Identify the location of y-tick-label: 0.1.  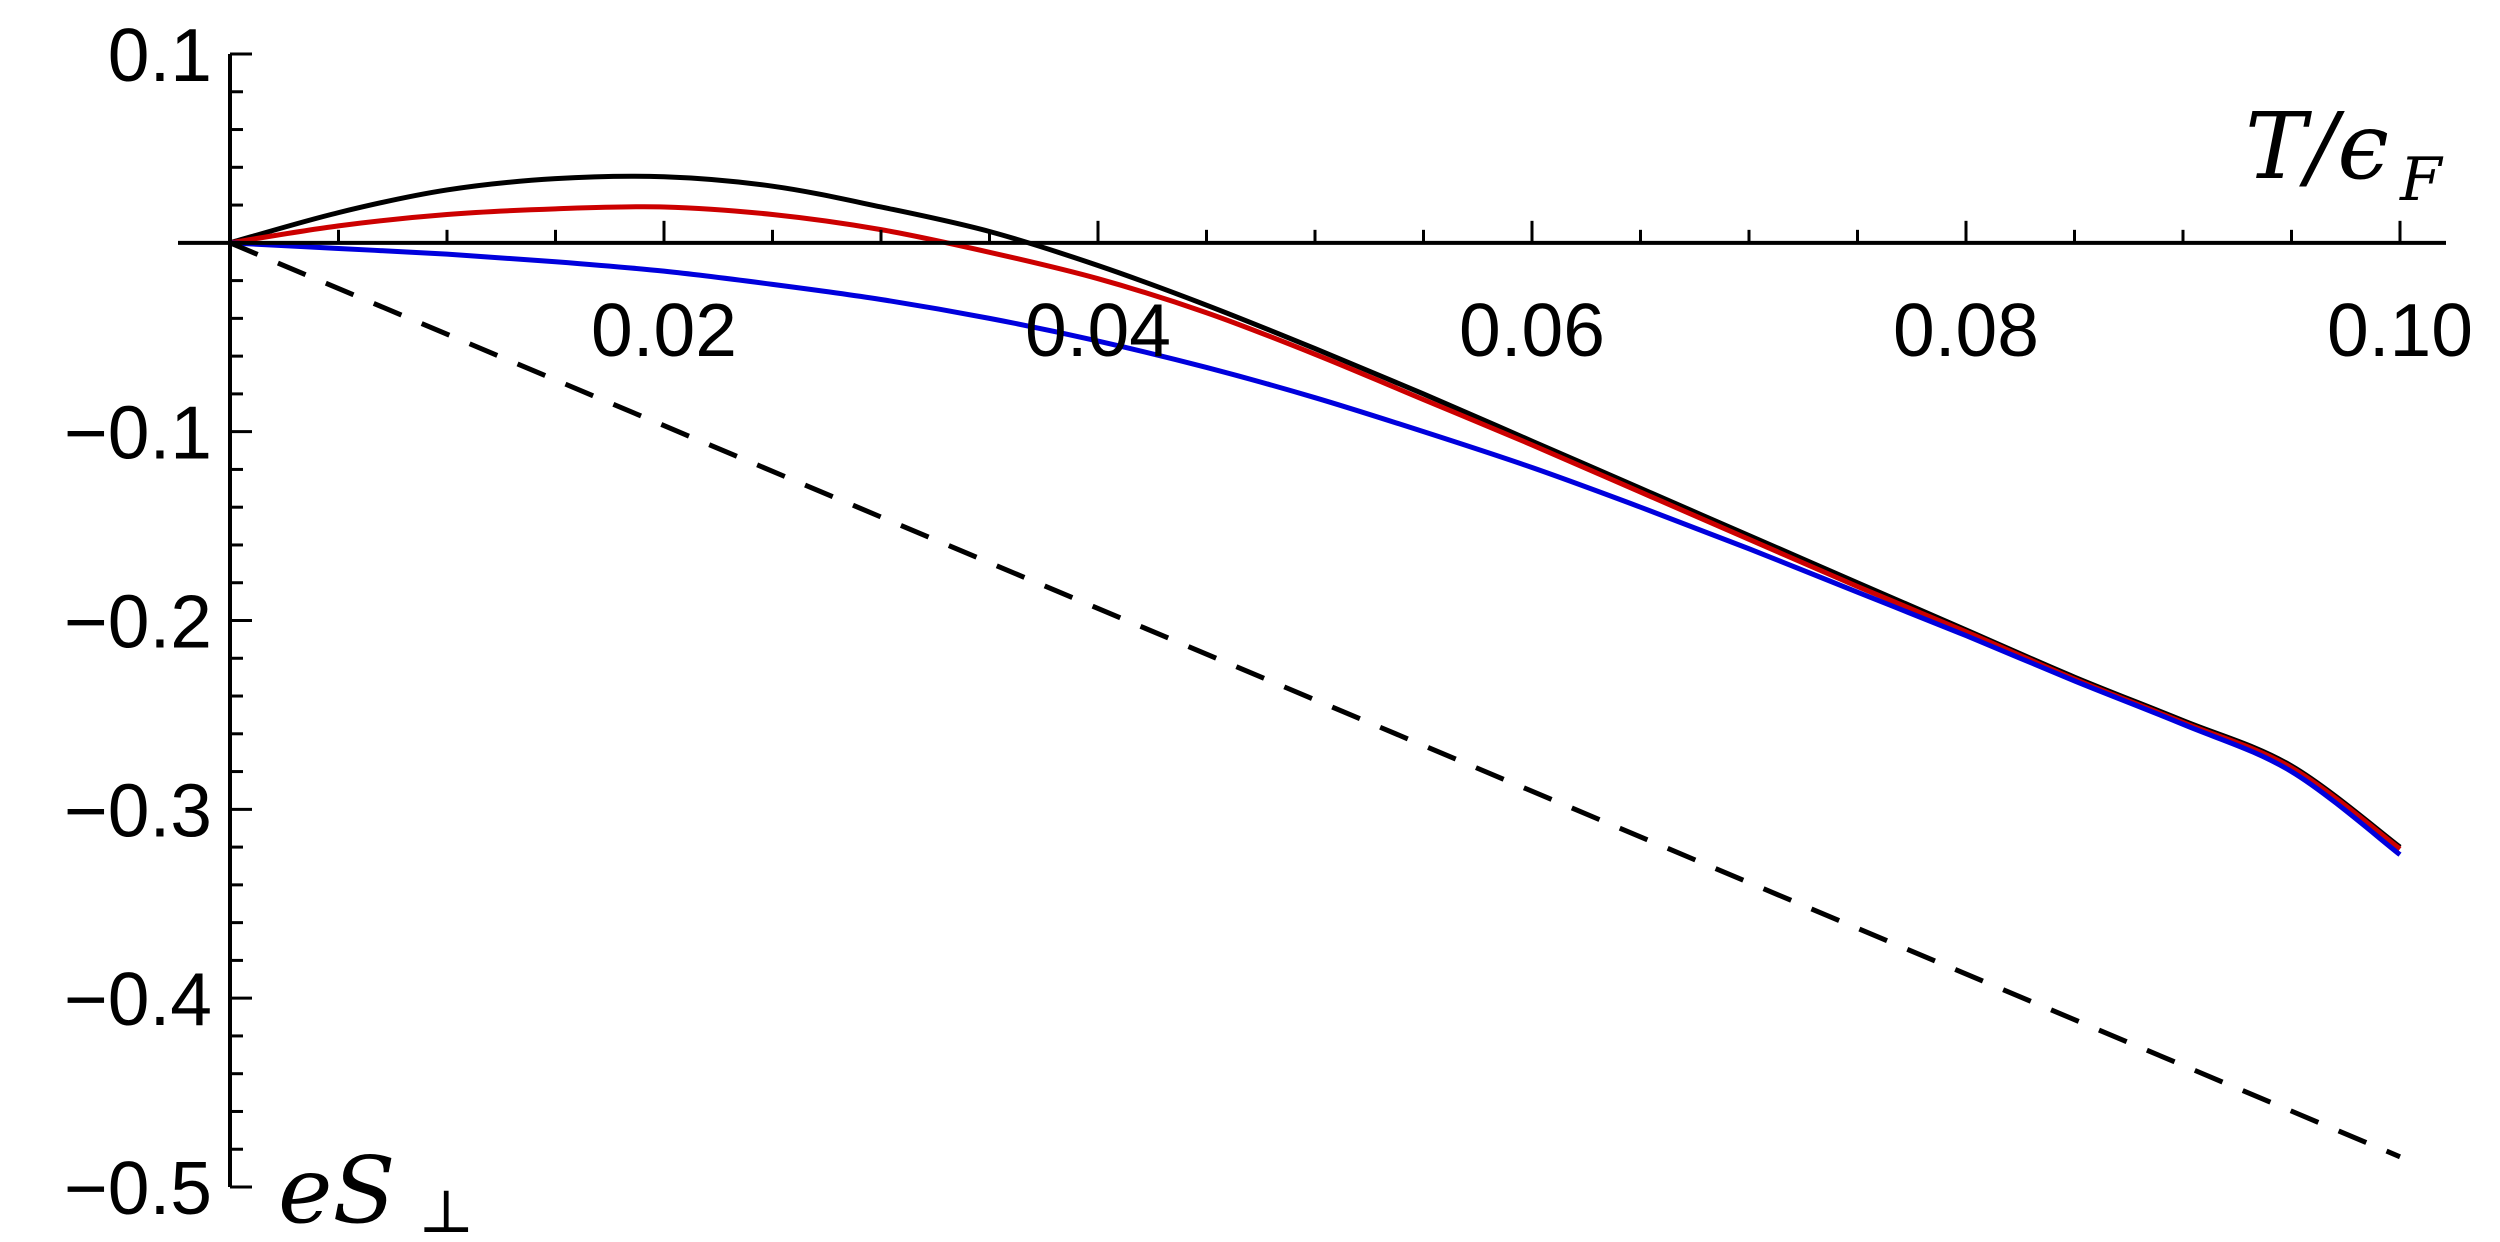
(160, 55).